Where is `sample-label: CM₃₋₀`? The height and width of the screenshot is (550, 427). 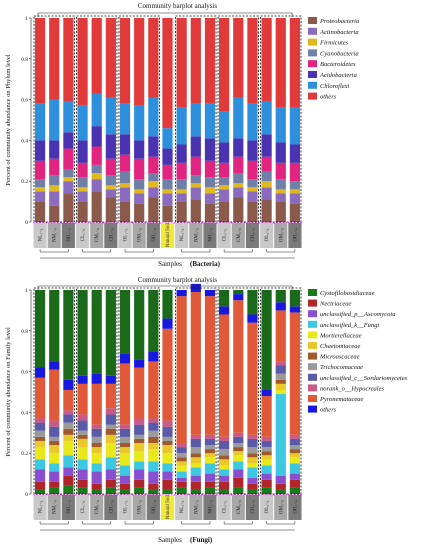 sample-label: CM₃₋₀ is located at coordinates (239, 507).